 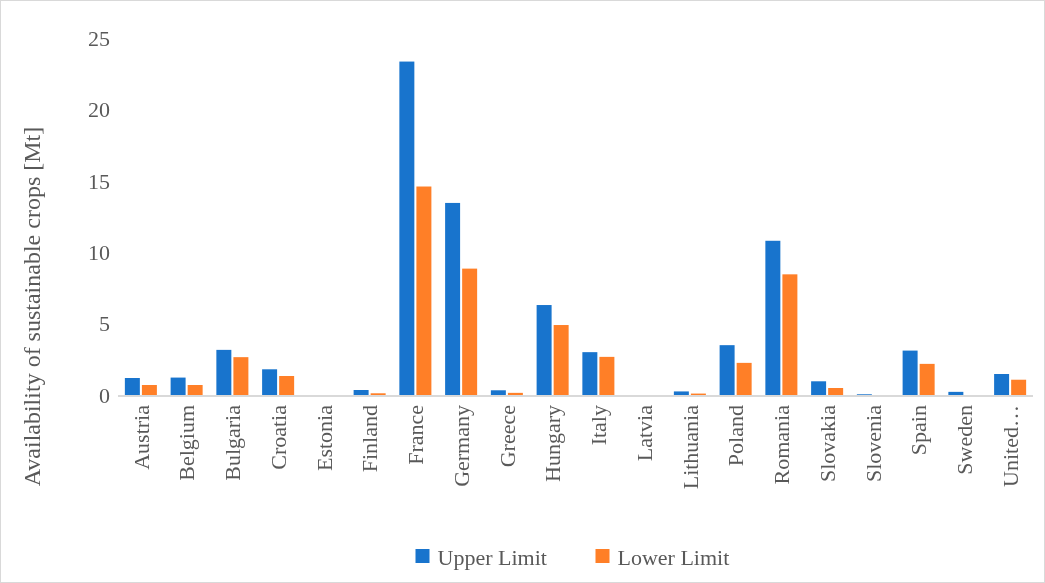 I want to click on x-tick-label: Estonia, so click(x=324, y=437).